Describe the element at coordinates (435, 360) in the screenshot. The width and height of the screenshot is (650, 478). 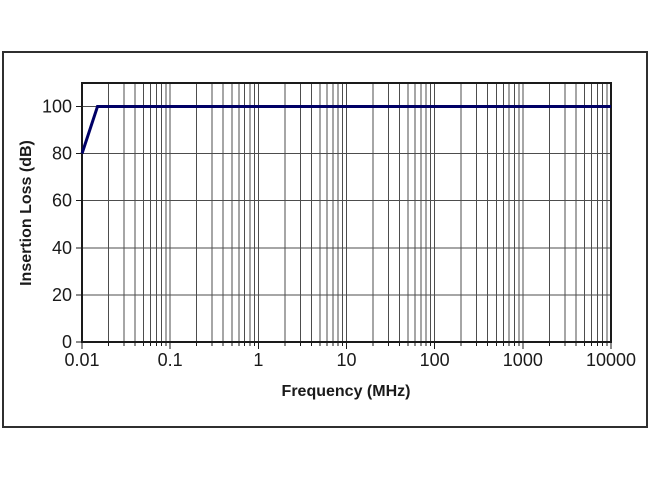
I see `x-tick-label: 100` at that location.